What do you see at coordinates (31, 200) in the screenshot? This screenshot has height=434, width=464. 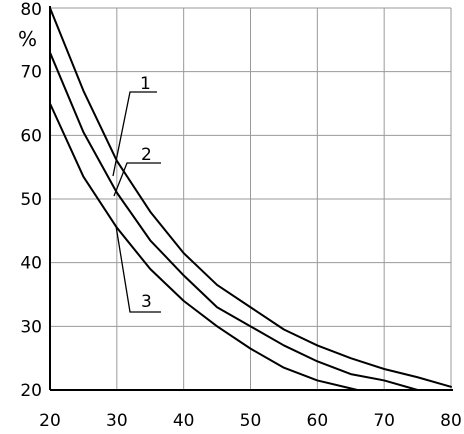 I see `y-tick-label: 50` at bounding box center [31, 200].